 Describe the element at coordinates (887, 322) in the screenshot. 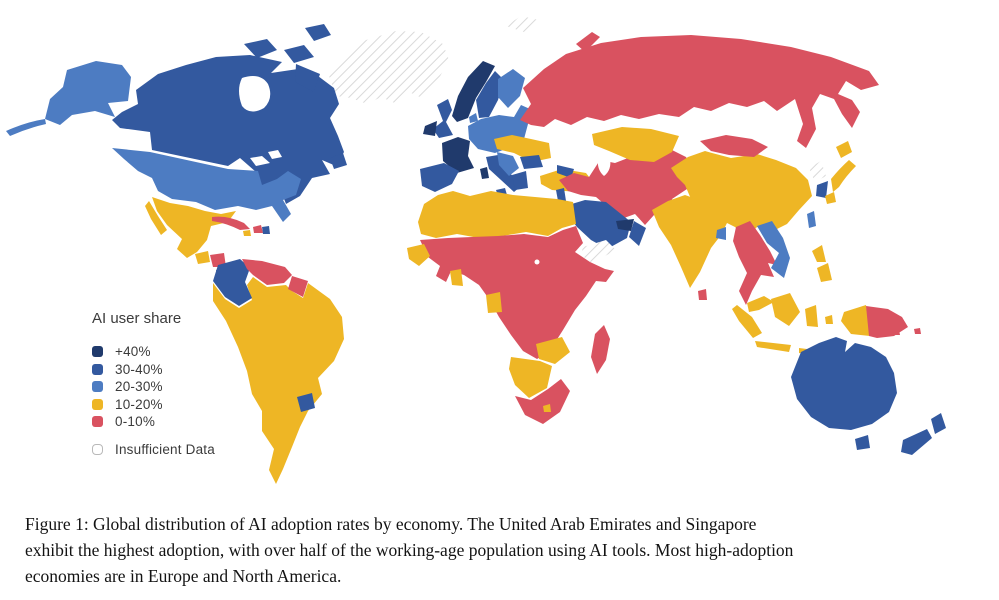

I see `region-papua-new-guinea` at that location.